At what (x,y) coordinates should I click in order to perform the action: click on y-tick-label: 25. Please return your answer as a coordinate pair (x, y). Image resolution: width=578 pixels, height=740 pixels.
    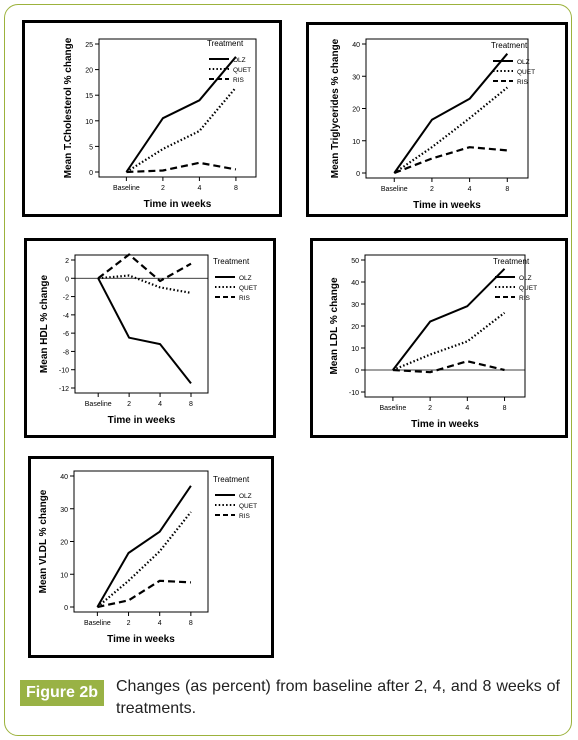
    Looking at the image, I should click on (89, 45).